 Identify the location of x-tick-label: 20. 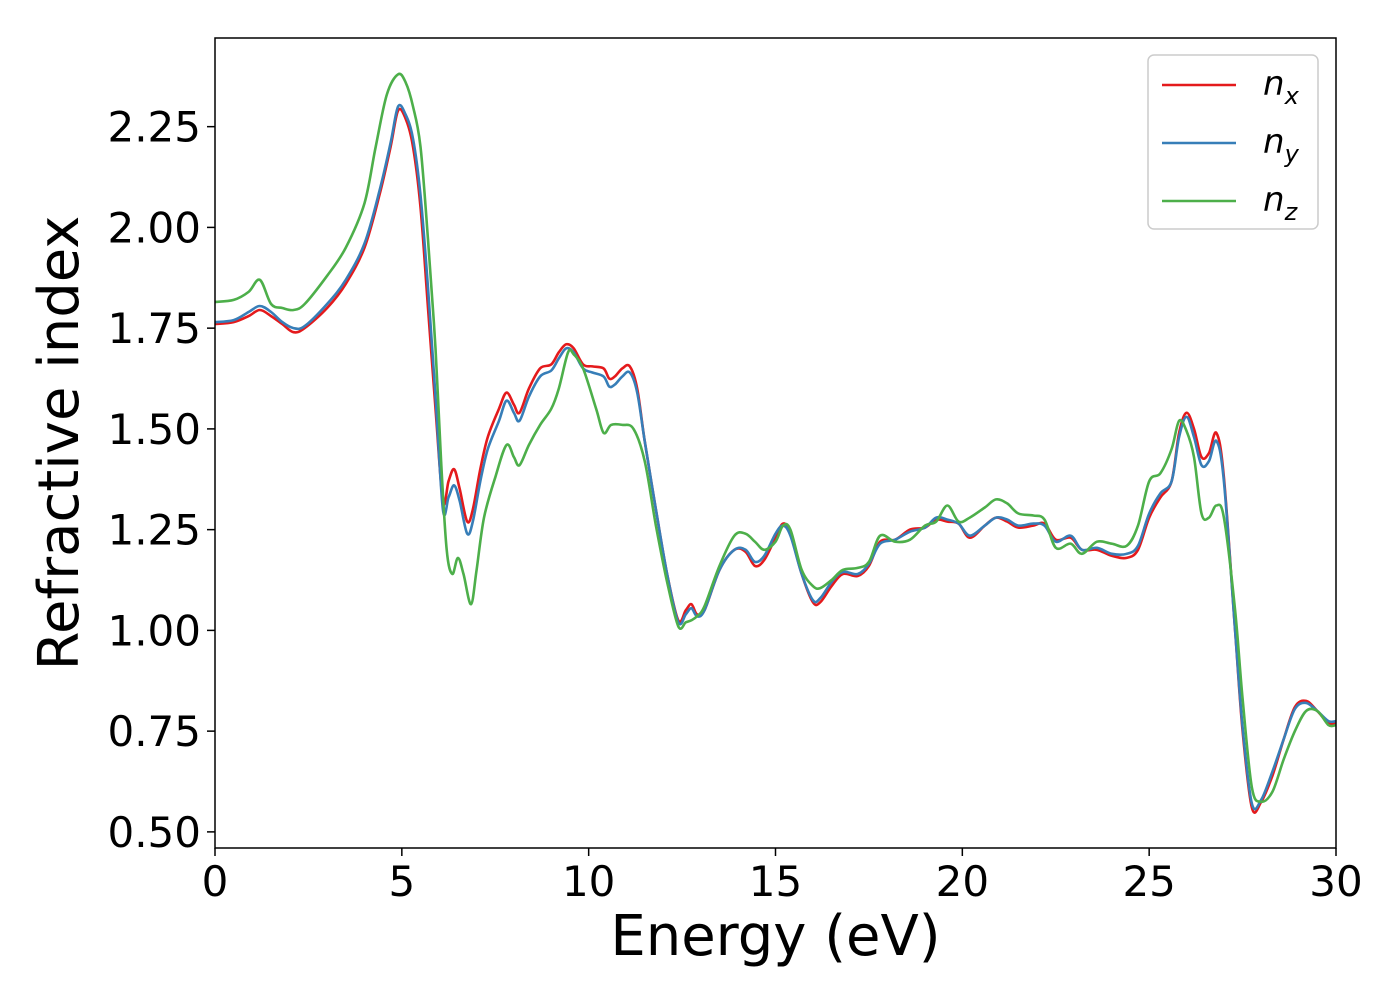
(962, 881).